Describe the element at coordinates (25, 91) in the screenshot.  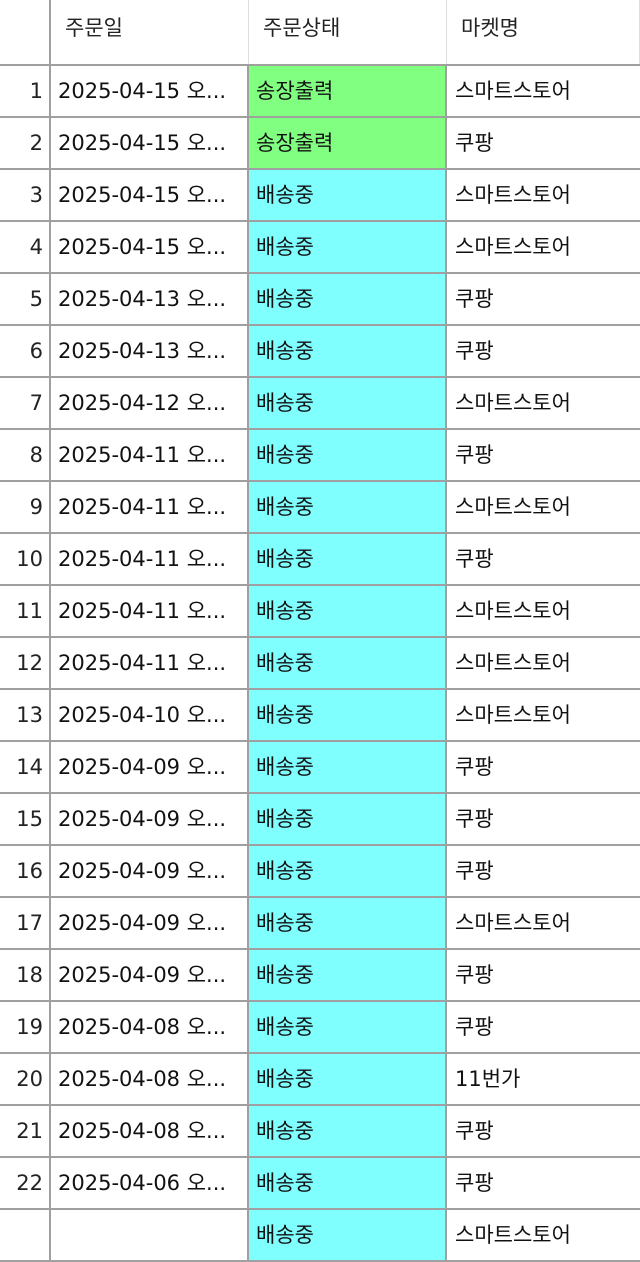
I see `row-number: 1` at that location.